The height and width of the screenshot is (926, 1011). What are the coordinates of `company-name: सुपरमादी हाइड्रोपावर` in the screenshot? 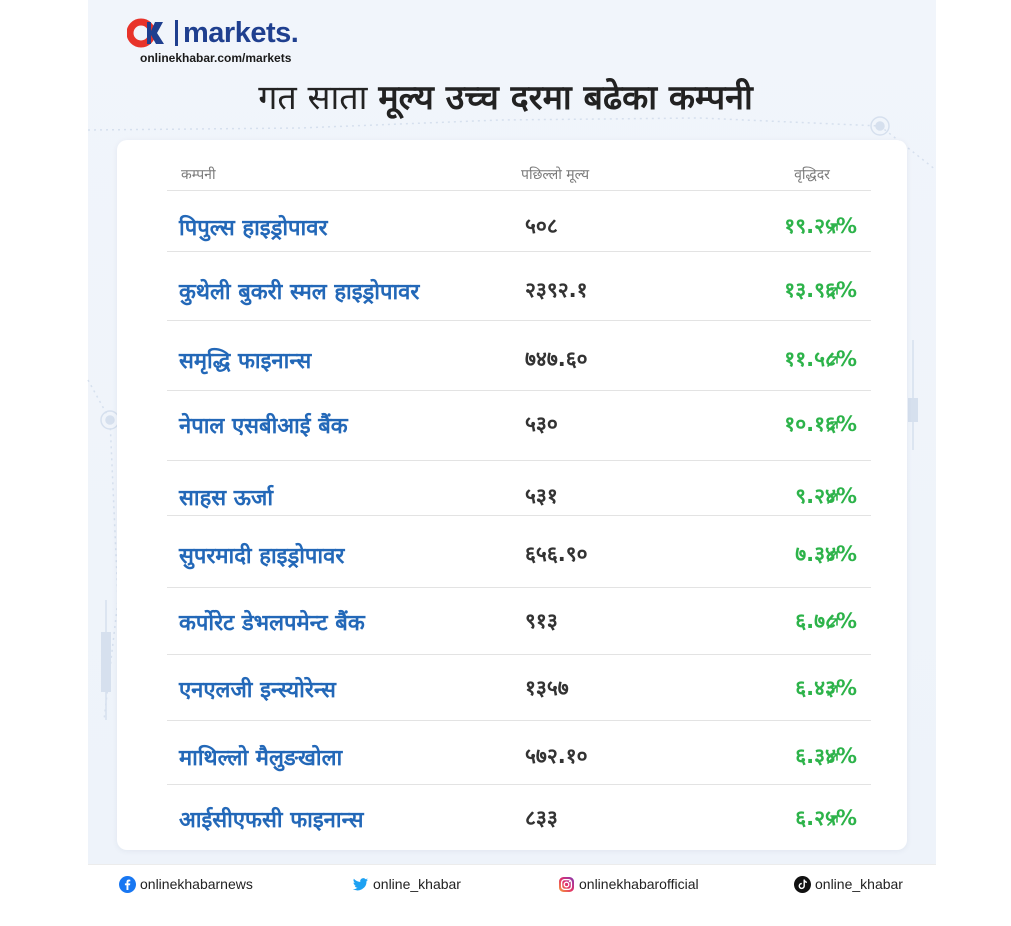 It's located at (262, 556).